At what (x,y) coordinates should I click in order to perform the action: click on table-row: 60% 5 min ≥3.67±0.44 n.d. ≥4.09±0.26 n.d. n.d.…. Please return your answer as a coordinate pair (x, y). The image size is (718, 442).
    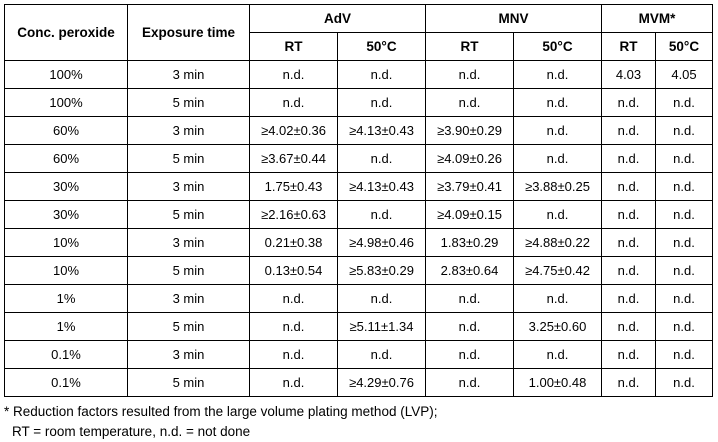
    Looking at the image, I should click on (358, 158).